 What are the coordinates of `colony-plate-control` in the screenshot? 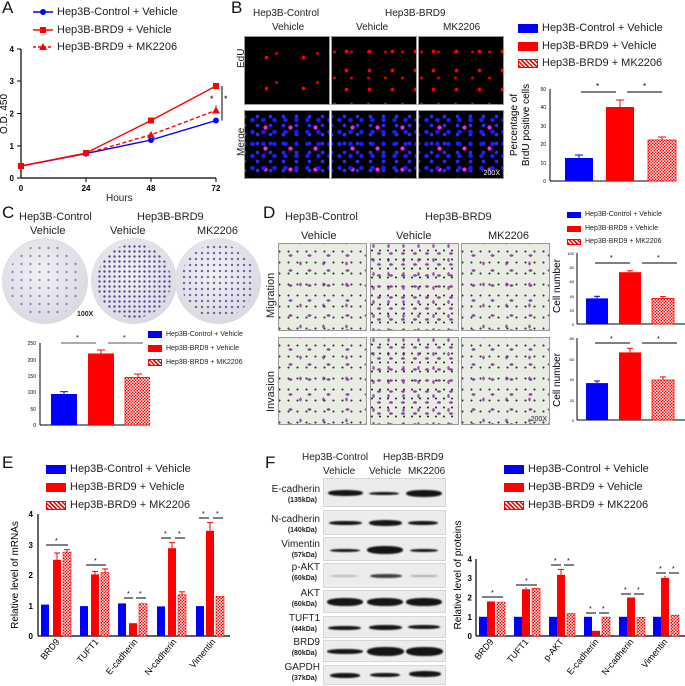 It's located at (45, 281).